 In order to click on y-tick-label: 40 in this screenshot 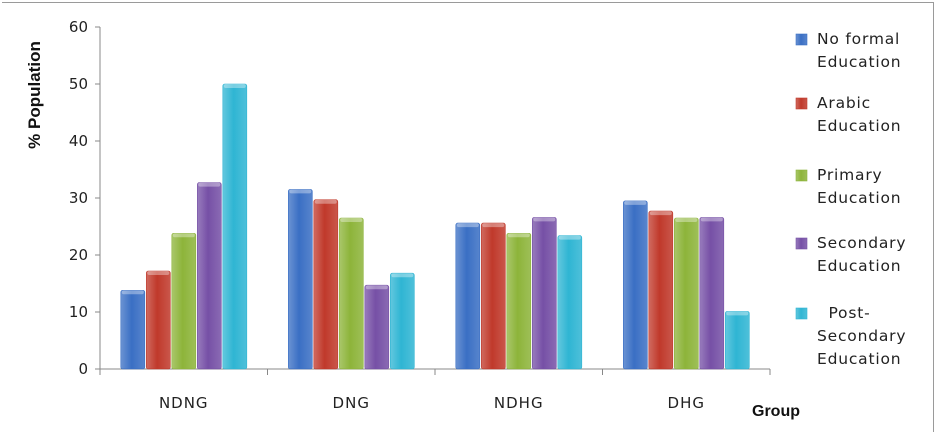, I will do `click(78, 141)`.